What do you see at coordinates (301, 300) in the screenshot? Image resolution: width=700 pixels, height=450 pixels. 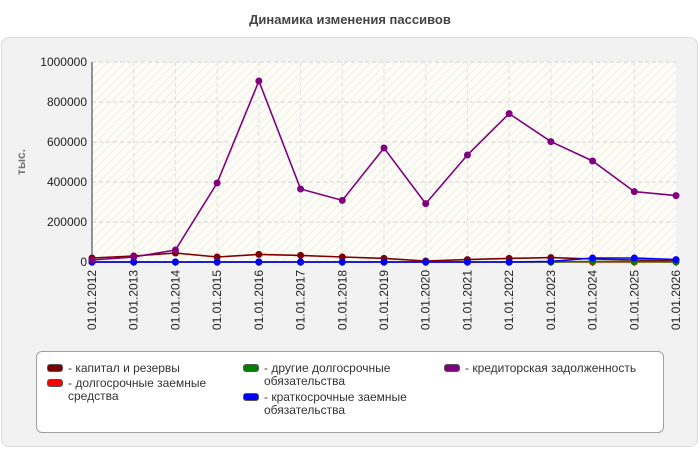 I see `x-tick-label: 01.01.2017` at bounding box center [301, 300].